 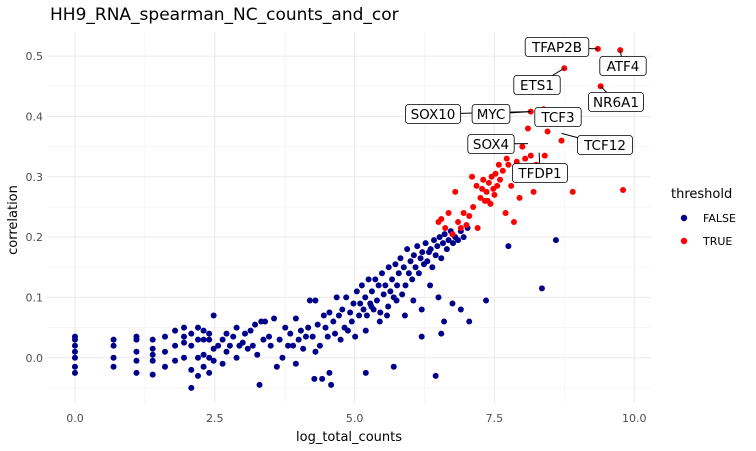 I want to click on x-tick-label: 0.0, so click(x=75, y=418).